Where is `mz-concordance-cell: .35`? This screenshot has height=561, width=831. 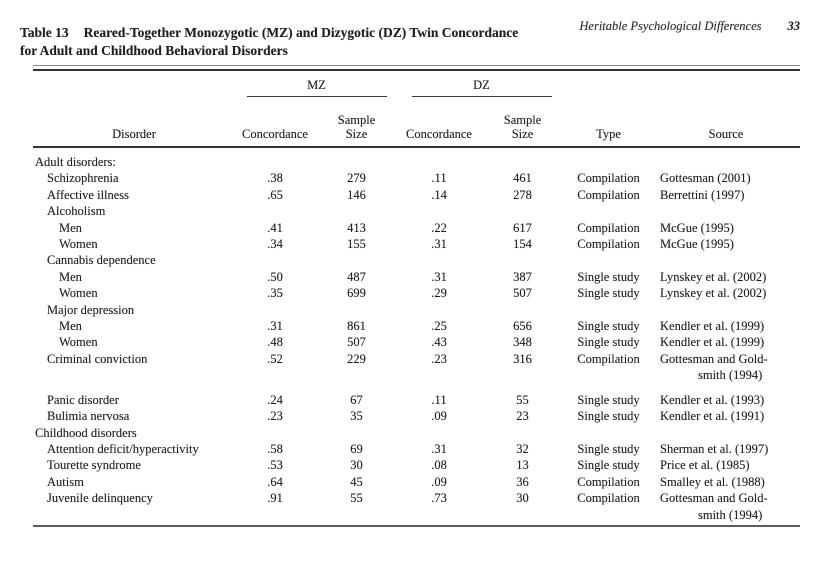
mz-concordance-cell: .35 is located at coordinates (275, 293).